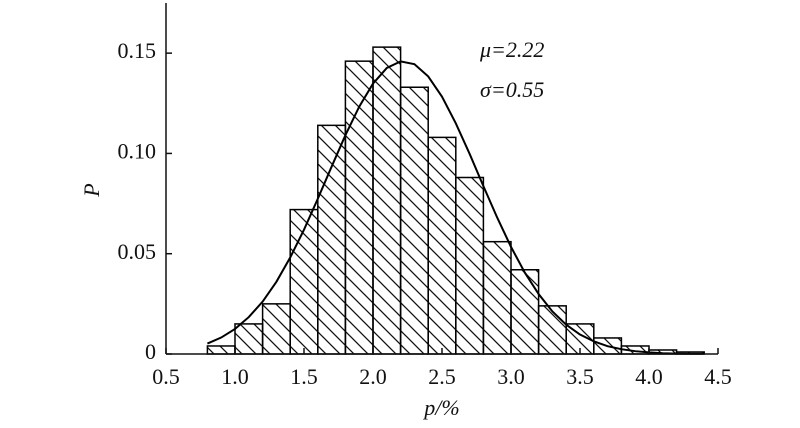 The image size is (800, 428). What do you see at coordinates (442, 376) in the screenshot?
I see `x-tick-label: 2.5` at bounding box center [442, 376].